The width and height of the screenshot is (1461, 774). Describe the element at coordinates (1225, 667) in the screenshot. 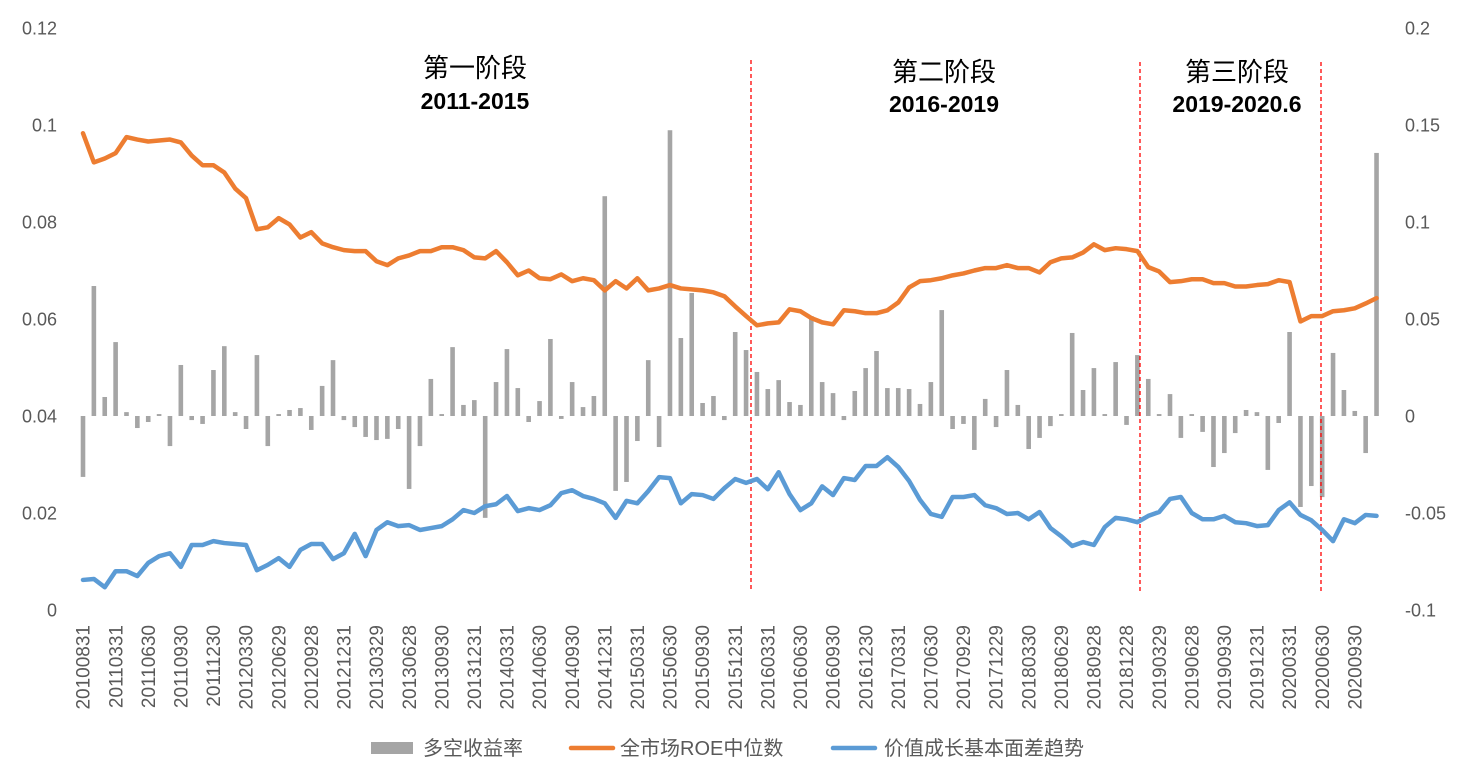

I see `x-axis-tick-label: 20190930` at that location.